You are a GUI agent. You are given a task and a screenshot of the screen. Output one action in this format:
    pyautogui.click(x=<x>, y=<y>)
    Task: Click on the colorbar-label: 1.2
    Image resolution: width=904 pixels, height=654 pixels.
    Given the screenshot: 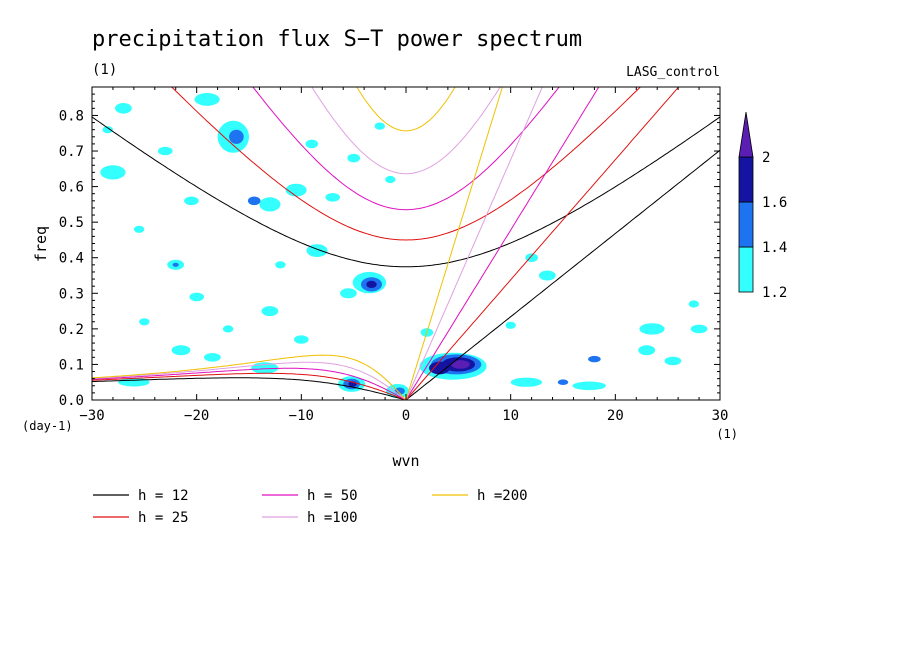 What is the action you would take?
    pyautogui.click(x=774, y=293)
    